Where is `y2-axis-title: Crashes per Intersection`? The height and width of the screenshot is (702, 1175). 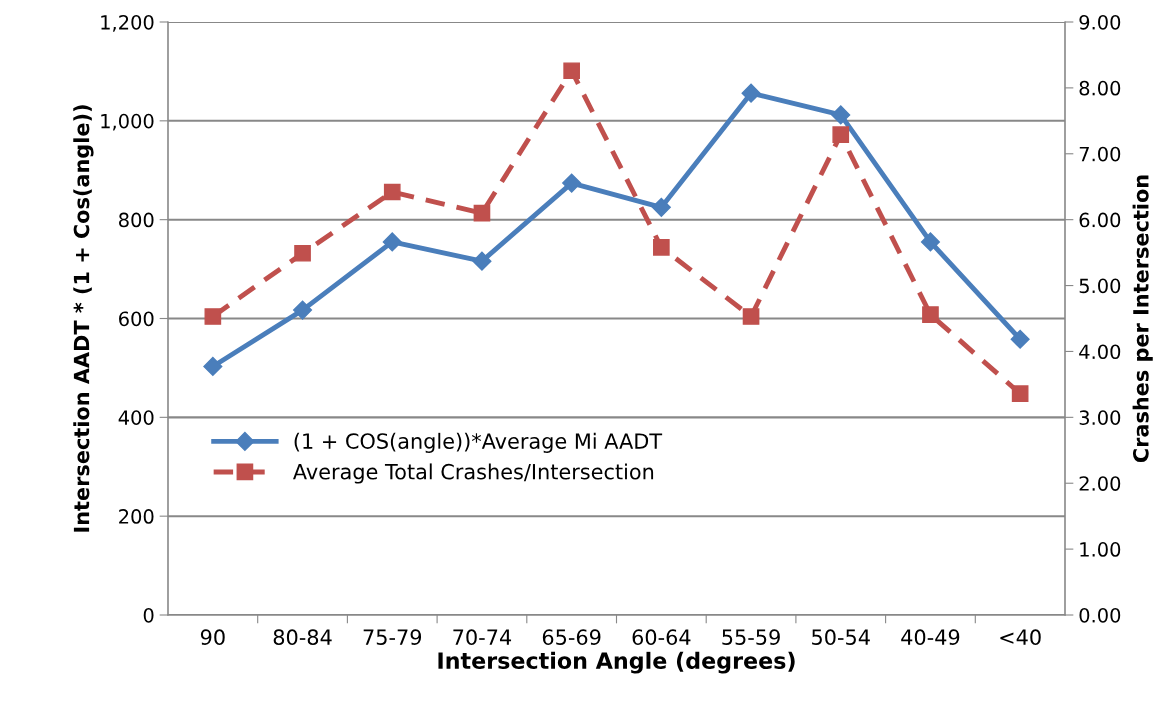 y2-axis-title: Crashes per Intersection is located at coordinates (1142, 319).